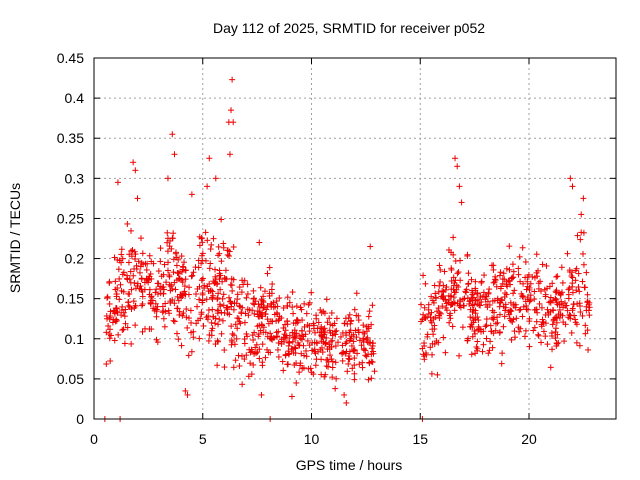 Image resolution: width=640 pixels, height=480 pixels. I want to click on x-tick-label: 20, so click(529, 439).